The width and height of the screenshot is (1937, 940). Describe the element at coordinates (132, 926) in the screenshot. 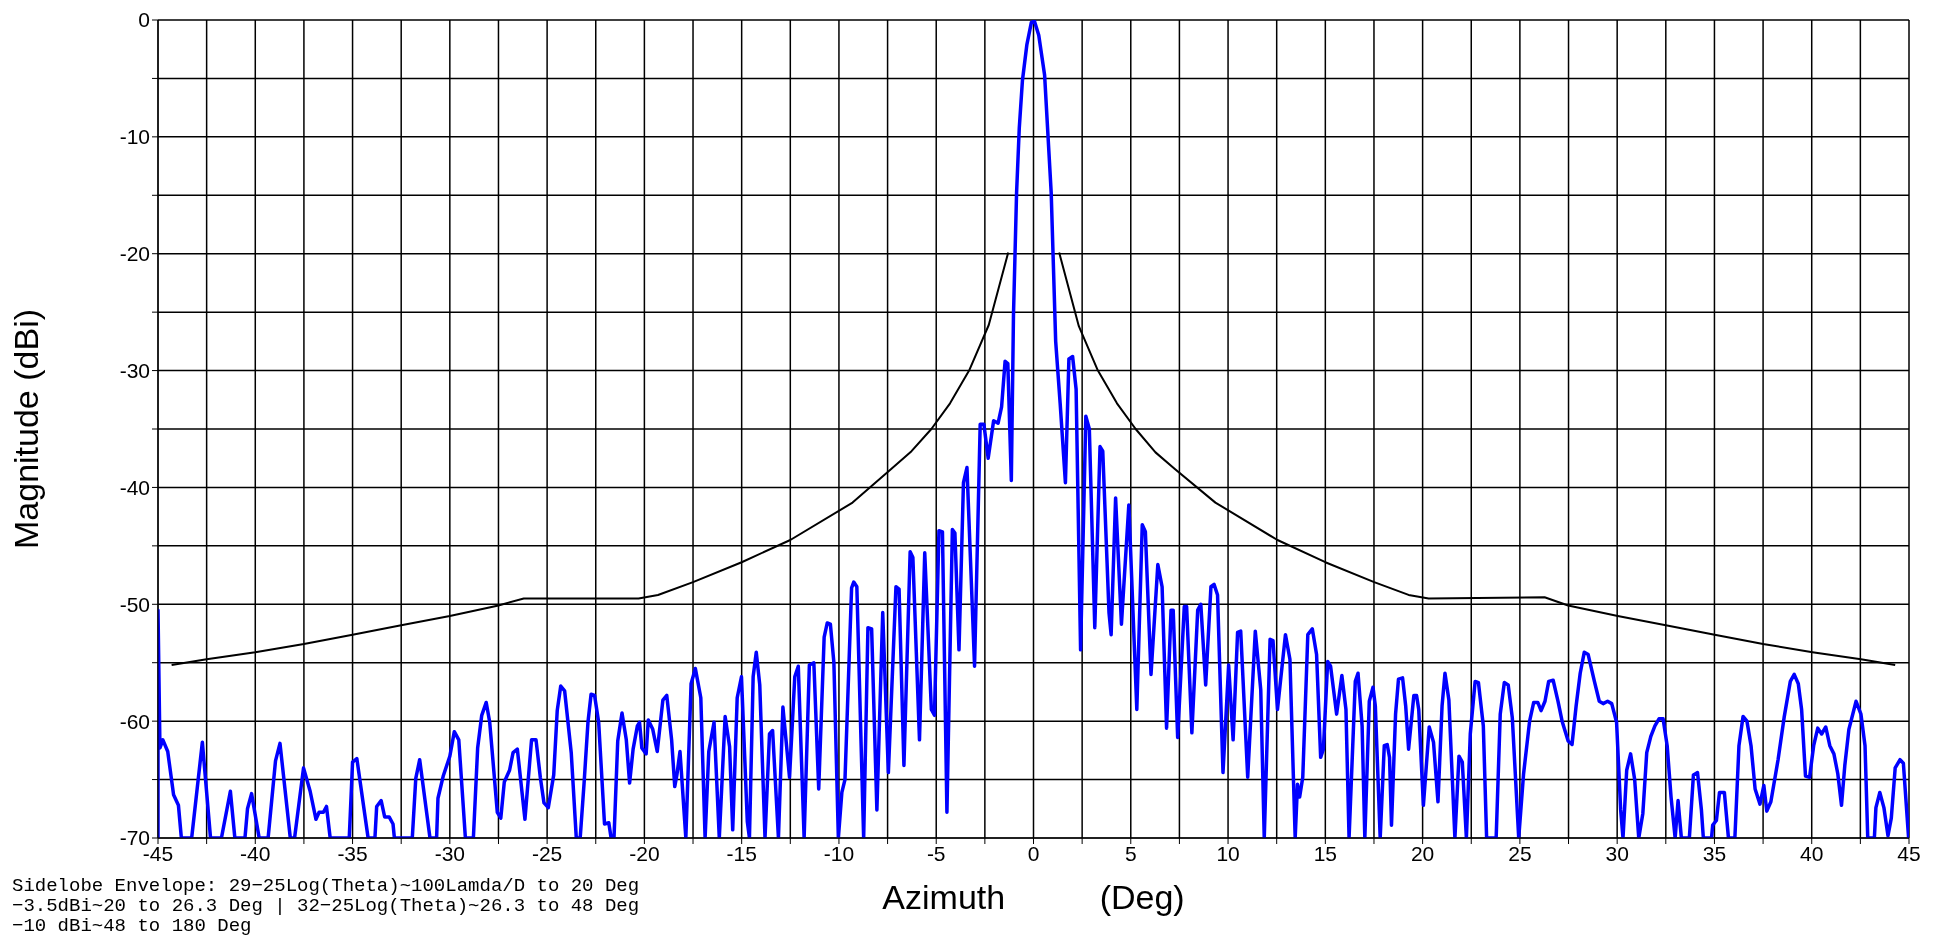

I see `text: −10 dBi~48 to 180 Deg` at that location.